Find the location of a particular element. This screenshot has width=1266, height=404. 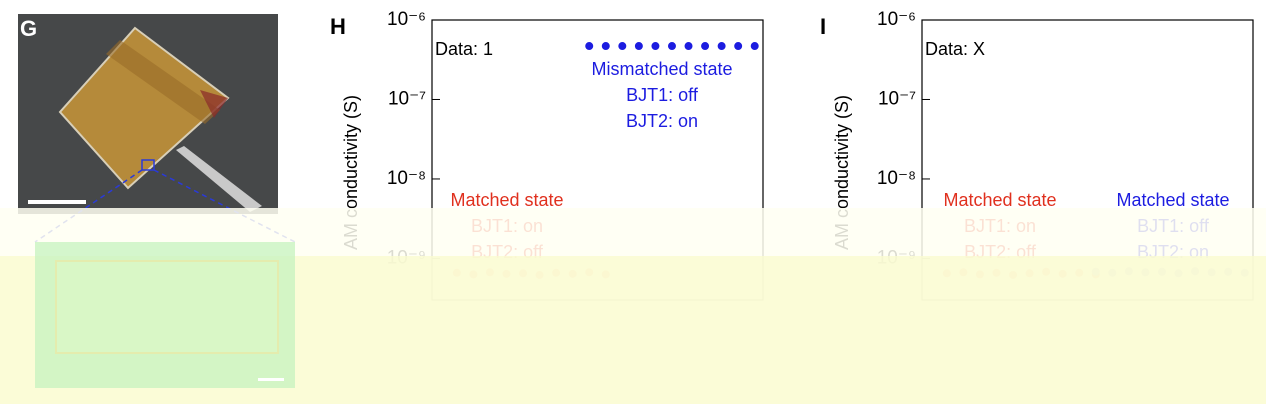

zoom-detail is located at coordinates (167, 307).